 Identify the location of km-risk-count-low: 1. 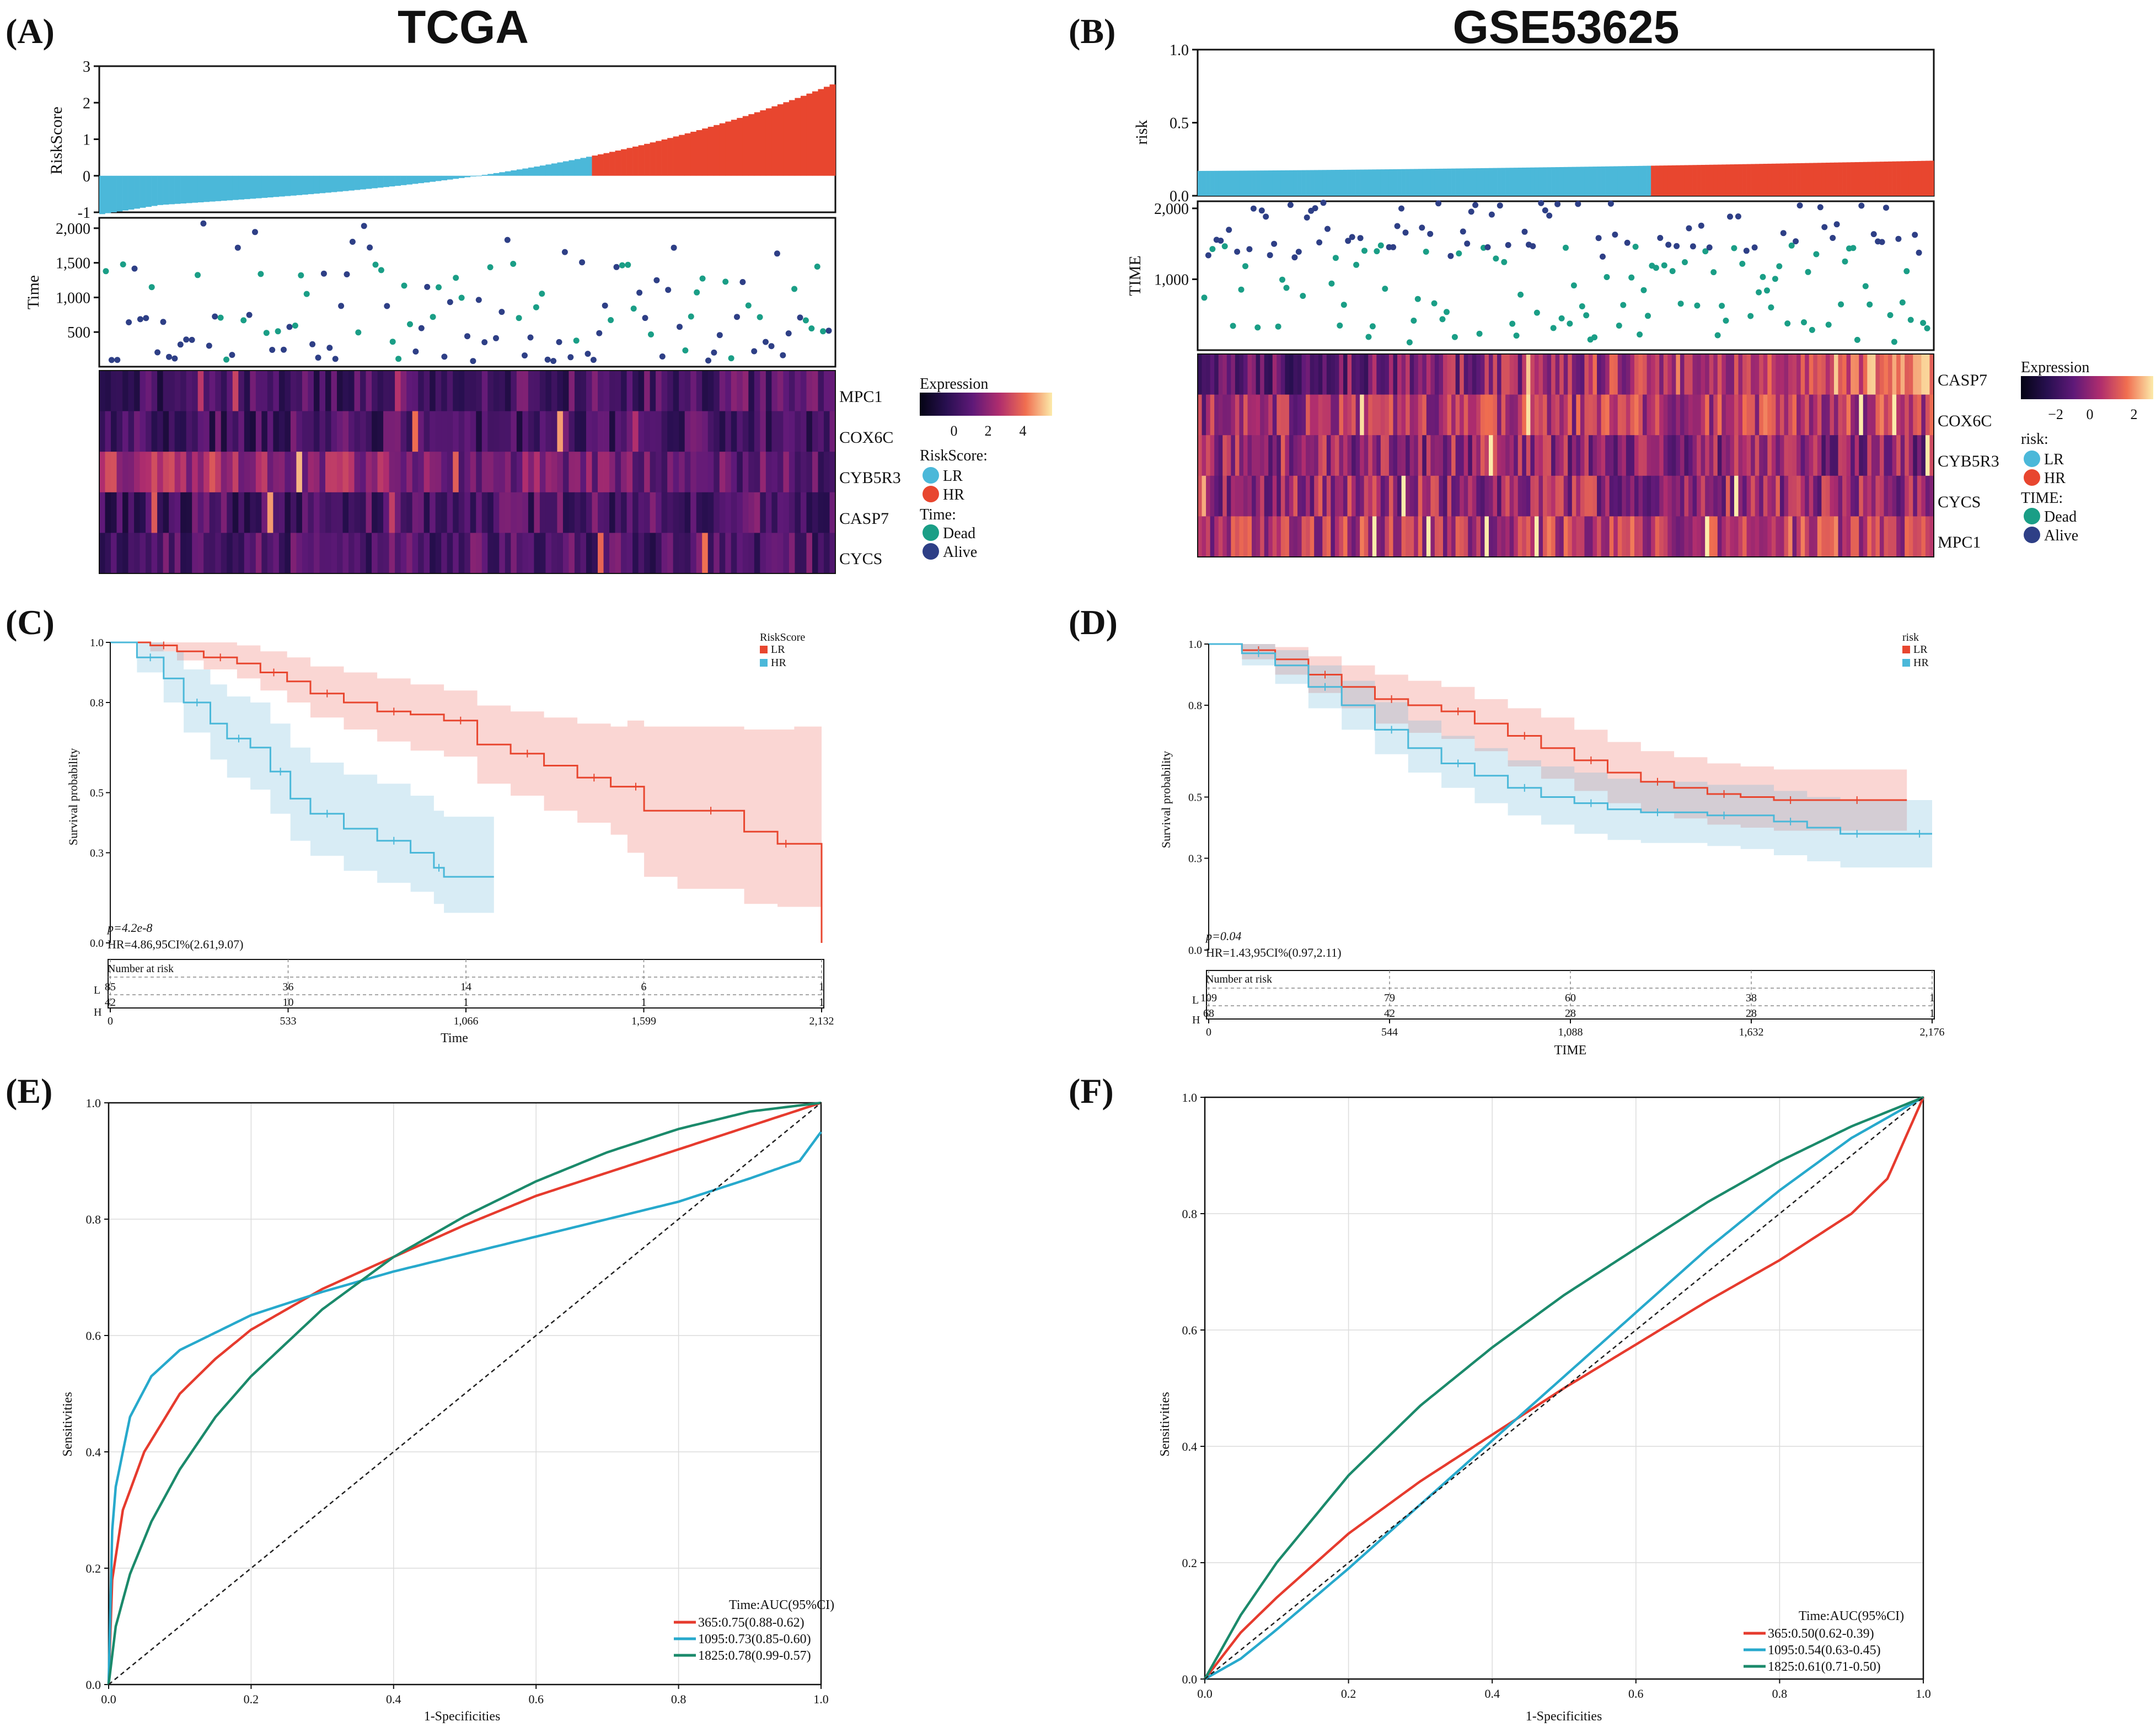
(1932, 998).